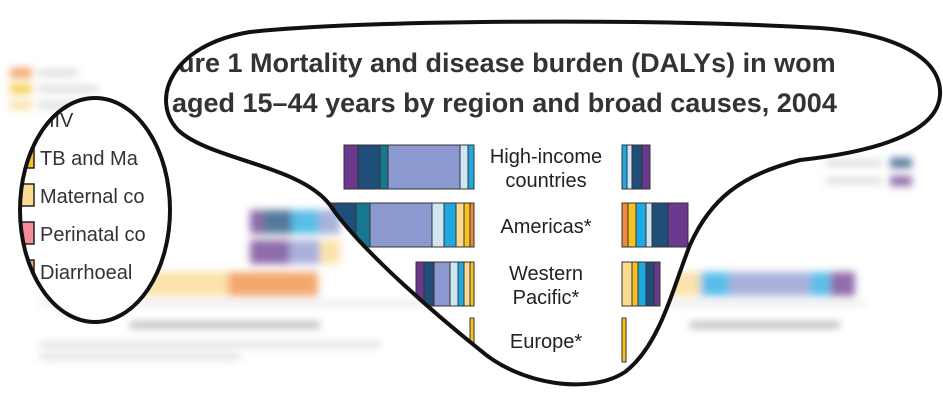 Image resolution: width=943 pixels, height=404 pixels. What do you see at coordinates (627, 284) in the screenshot?
I see `right-bar-segment-r2-s0` at bounding box center [627, 284].